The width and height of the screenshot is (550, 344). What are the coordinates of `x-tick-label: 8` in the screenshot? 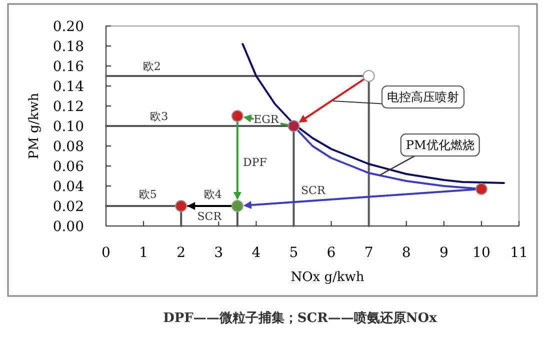 It's located at (406, 253).